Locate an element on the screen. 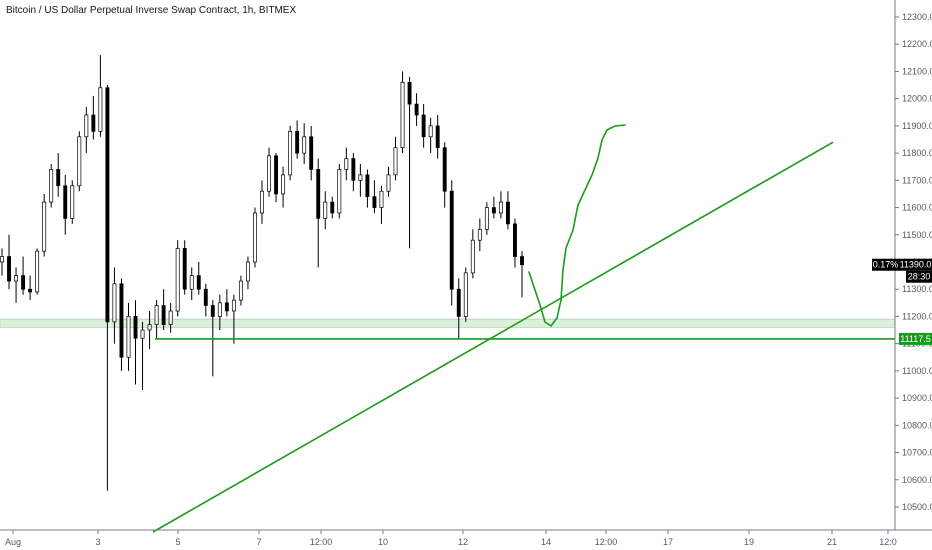  price-tick-label: 11800.0 is located at coordinates (917, 153).